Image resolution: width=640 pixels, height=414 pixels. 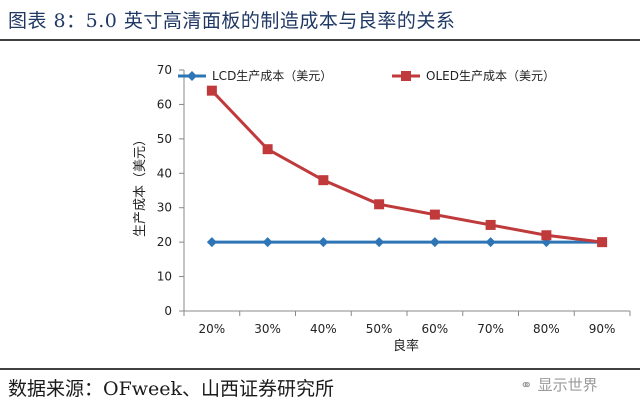 What do you see at coordinates (164, 70) in the screenshot?
I see `y-tick-label: 70` at bounding box center [164, 70].